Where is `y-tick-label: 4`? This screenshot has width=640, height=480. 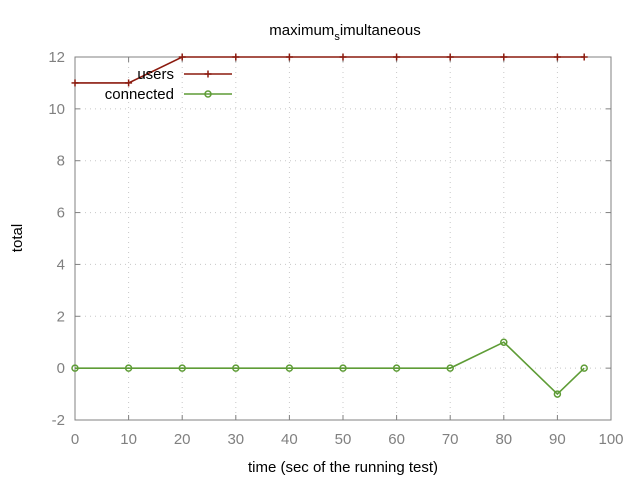 y-tick-label: 4 is located at coordinates (61, 264).